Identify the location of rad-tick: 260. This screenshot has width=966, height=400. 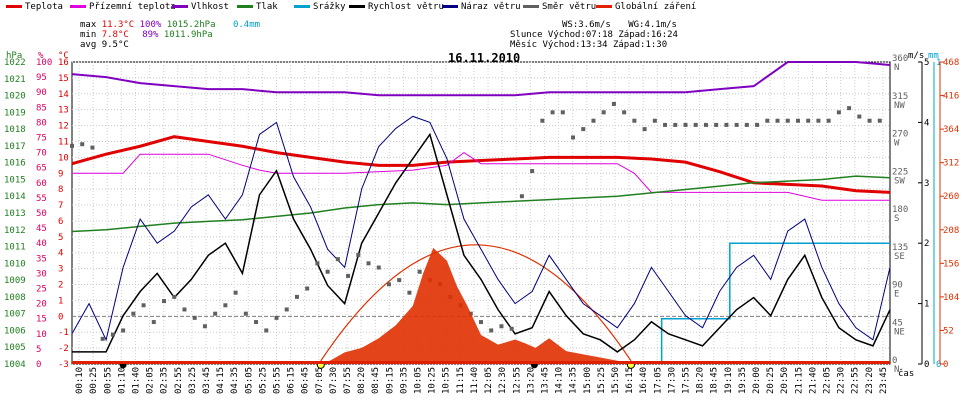
(951, 197).